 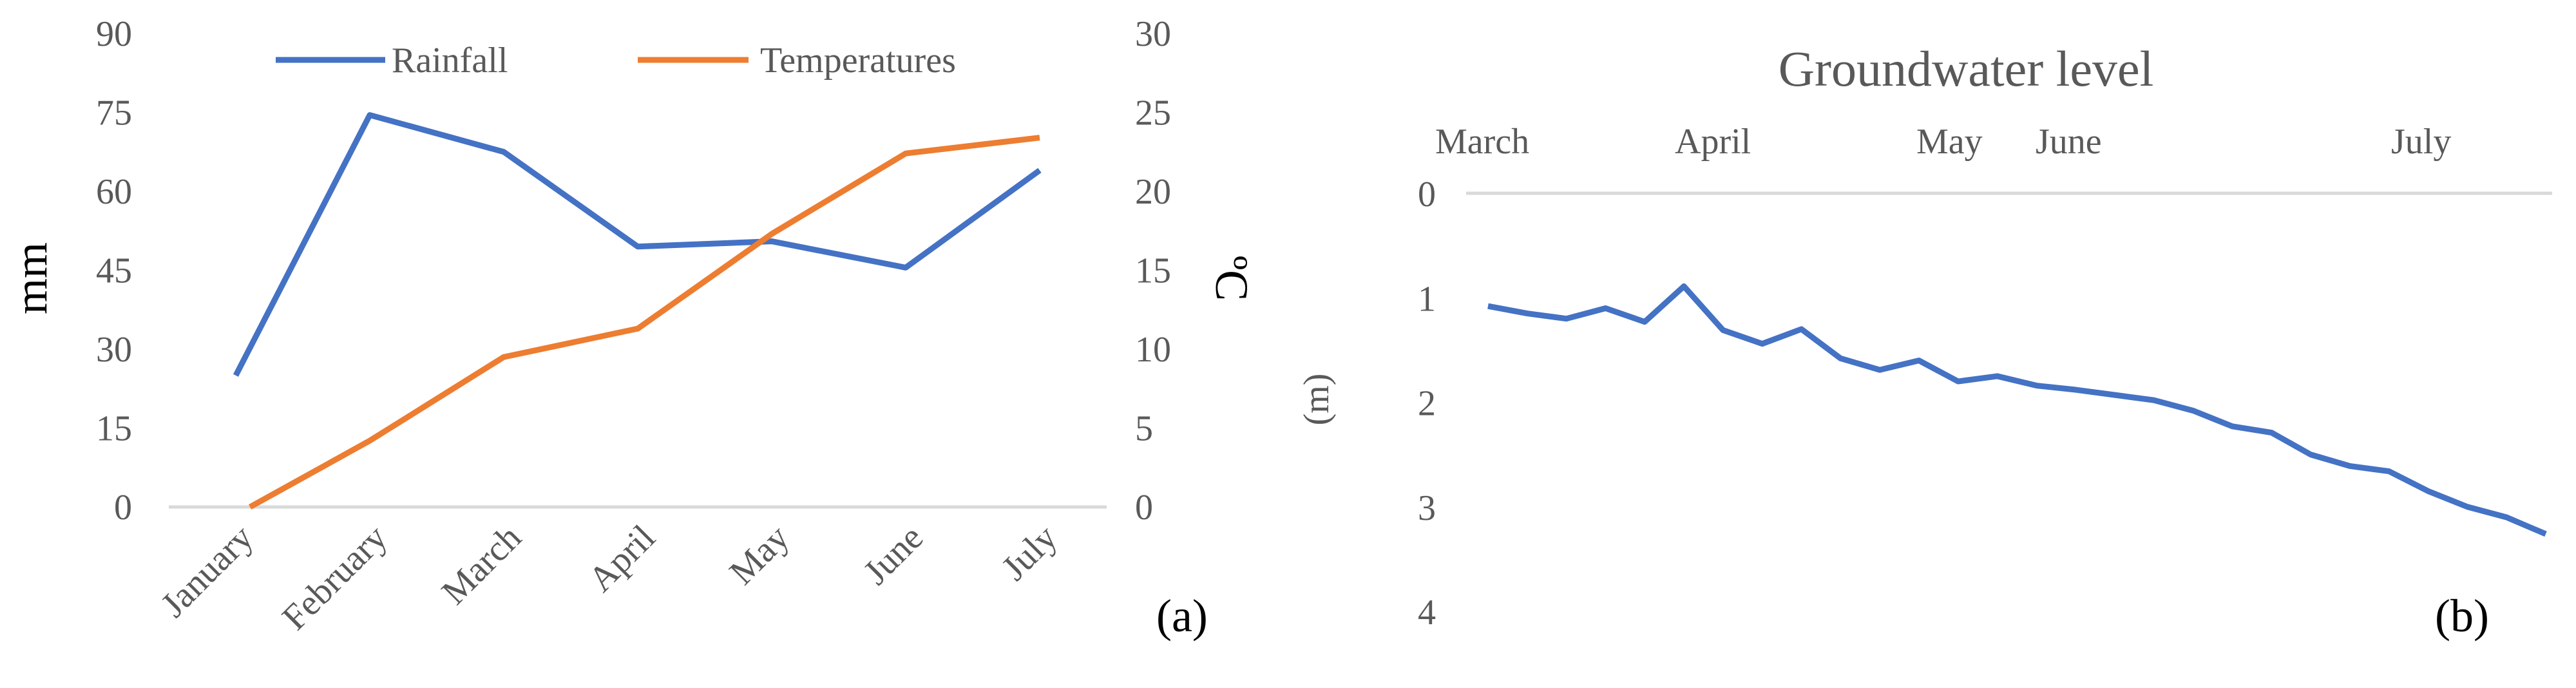 What do you see at coordinates (2462, 616) in the screenshot?
I see `panel-label-b: (b)` at bounding box center [2462, 616].